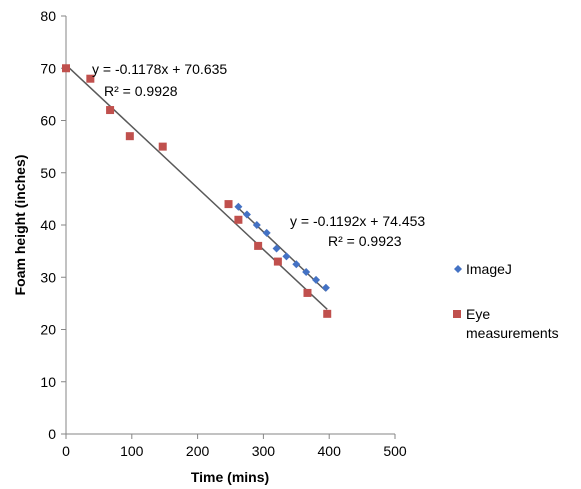 This screenshot has width=581, height=489. I want to click on x-axis-title: Time (mins), so click(230, 477).